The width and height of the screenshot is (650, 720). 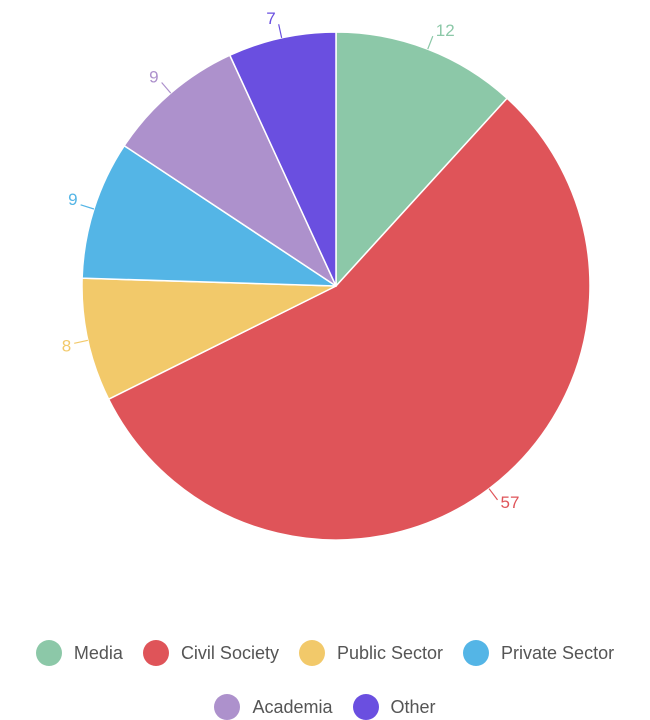 I want to click on data-label-media: 12, so click(x=445, y=30).